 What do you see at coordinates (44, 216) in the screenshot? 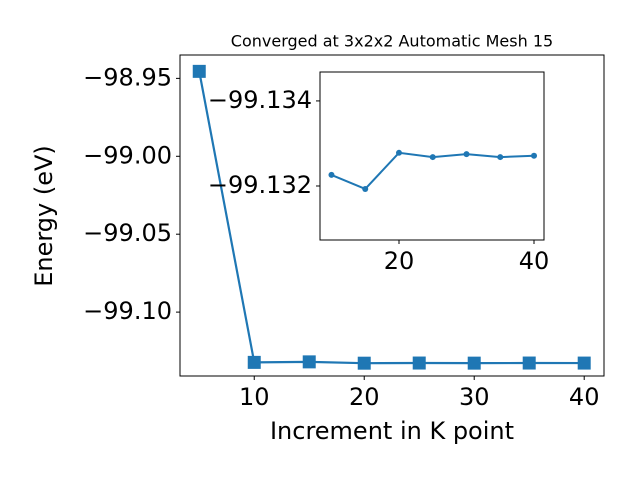
I see `y-axis-label: Energy (eV)` at bounding box center [44, 216].